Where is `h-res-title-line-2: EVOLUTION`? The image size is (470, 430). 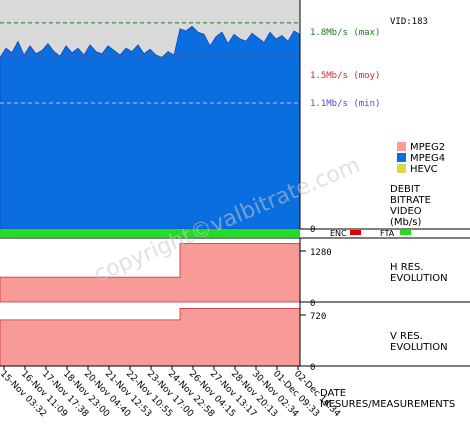
h-res-title-line-2: EVOLUTION is located at coordinates (419, 278).